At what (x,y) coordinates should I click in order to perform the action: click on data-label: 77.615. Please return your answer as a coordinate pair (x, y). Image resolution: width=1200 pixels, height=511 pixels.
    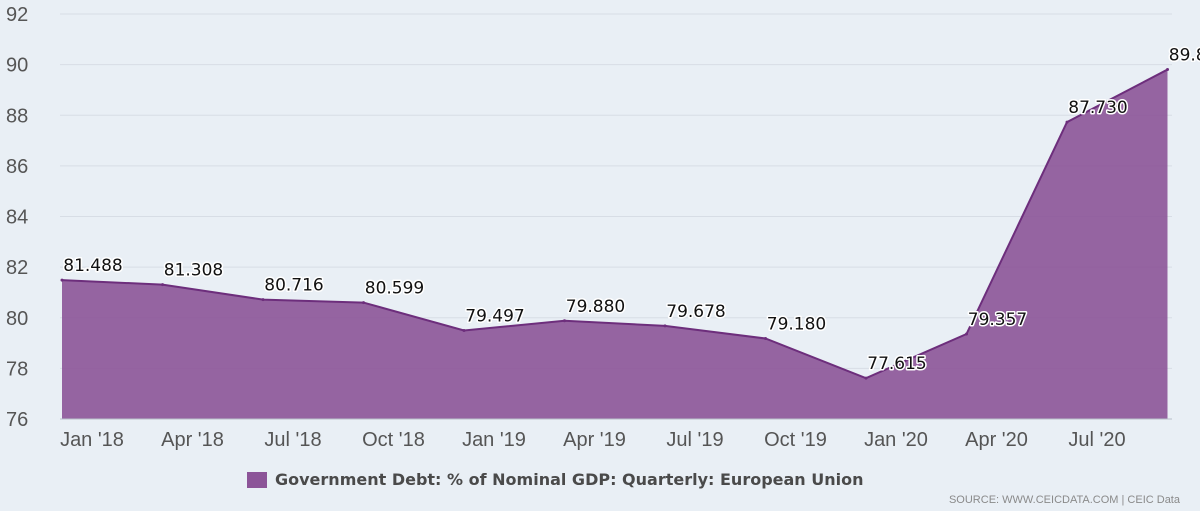
    Looking at the image, I should click on (896, 364).